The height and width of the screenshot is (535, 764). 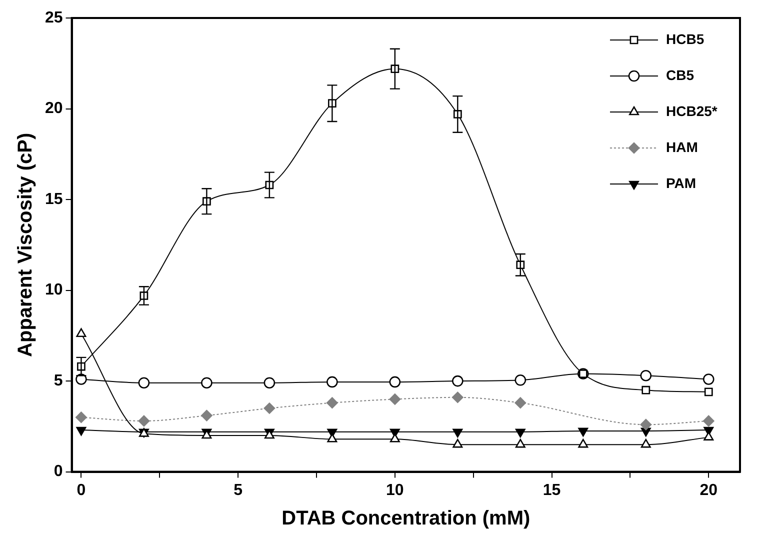 I want to click on y-tick-label: 15, so click(x=54, y=199).